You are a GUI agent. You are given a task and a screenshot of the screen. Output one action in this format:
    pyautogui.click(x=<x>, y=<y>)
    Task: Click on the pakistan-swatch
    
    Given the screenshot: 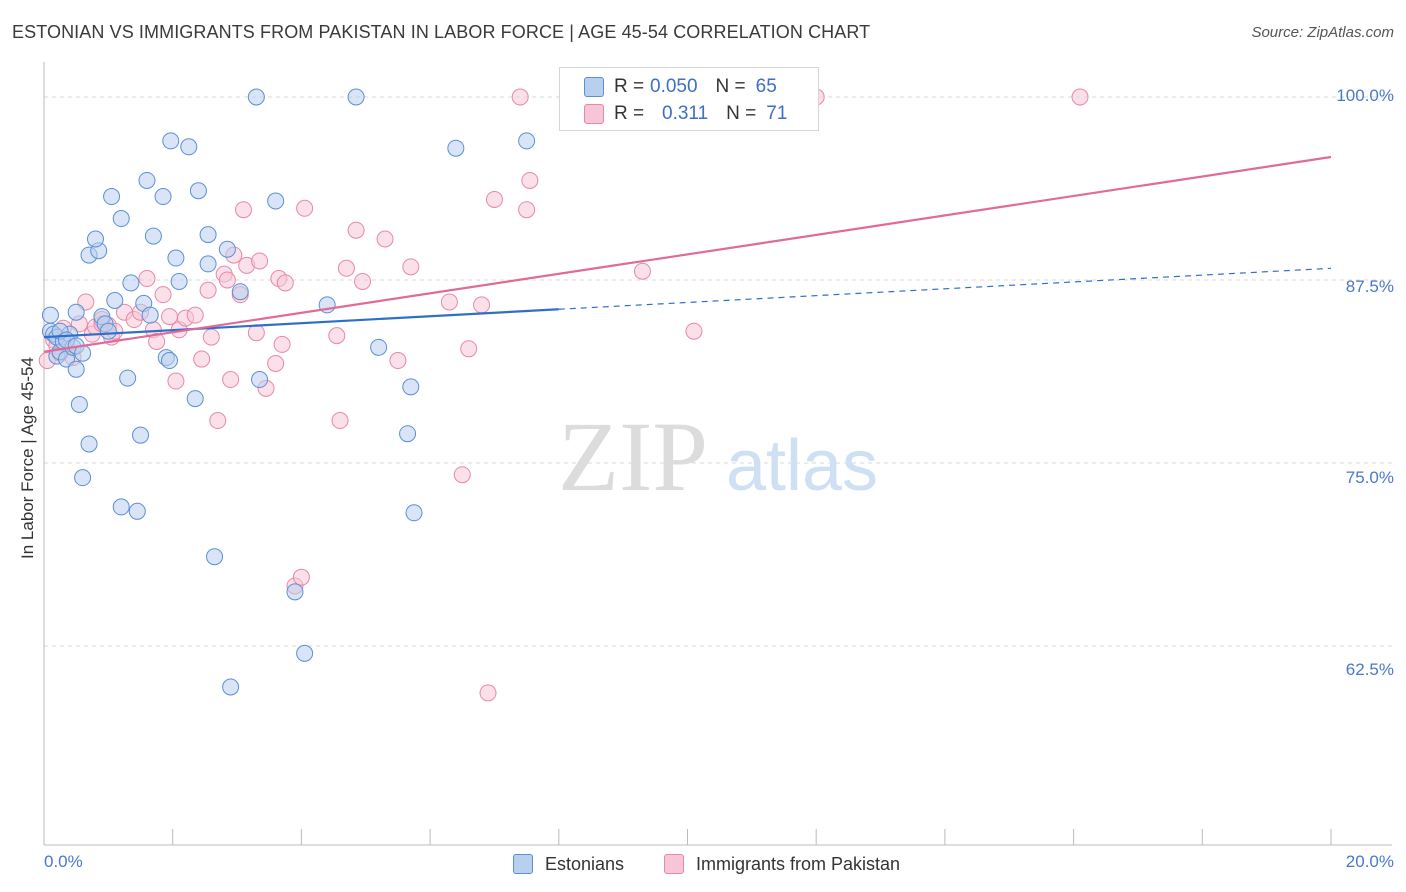 What is the action you would take?
    pyautogui.click(x=674, y=864)
    